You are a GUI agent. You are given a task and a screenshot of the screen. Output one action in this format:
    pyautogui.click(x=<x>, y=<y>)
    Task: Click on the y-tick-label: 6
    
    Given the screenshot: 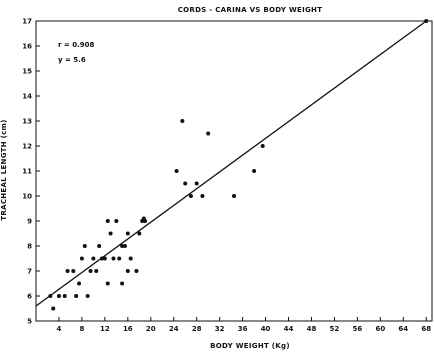 What is the action you would take?
    pyautogui.click(x=29, y=297)
    